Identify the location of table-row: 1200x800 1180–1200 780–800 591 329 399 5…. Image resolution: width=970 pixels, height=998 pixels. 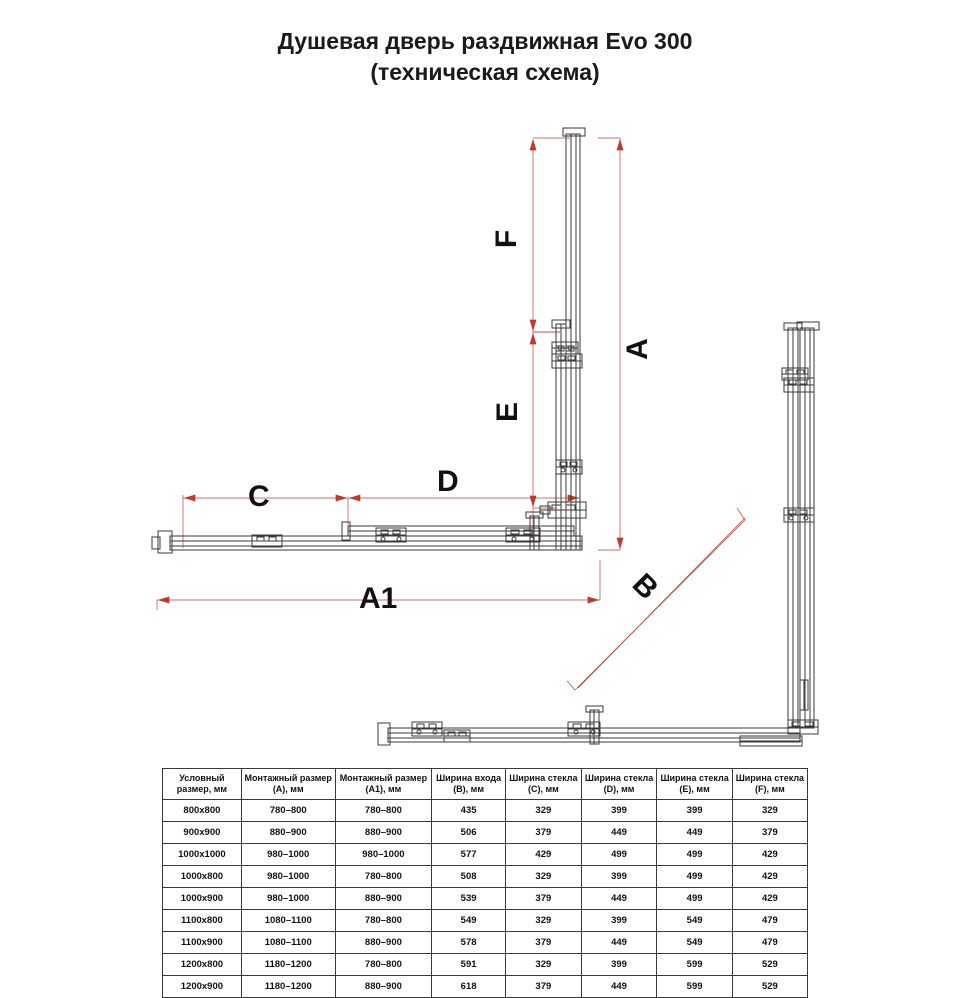
(485, 964).